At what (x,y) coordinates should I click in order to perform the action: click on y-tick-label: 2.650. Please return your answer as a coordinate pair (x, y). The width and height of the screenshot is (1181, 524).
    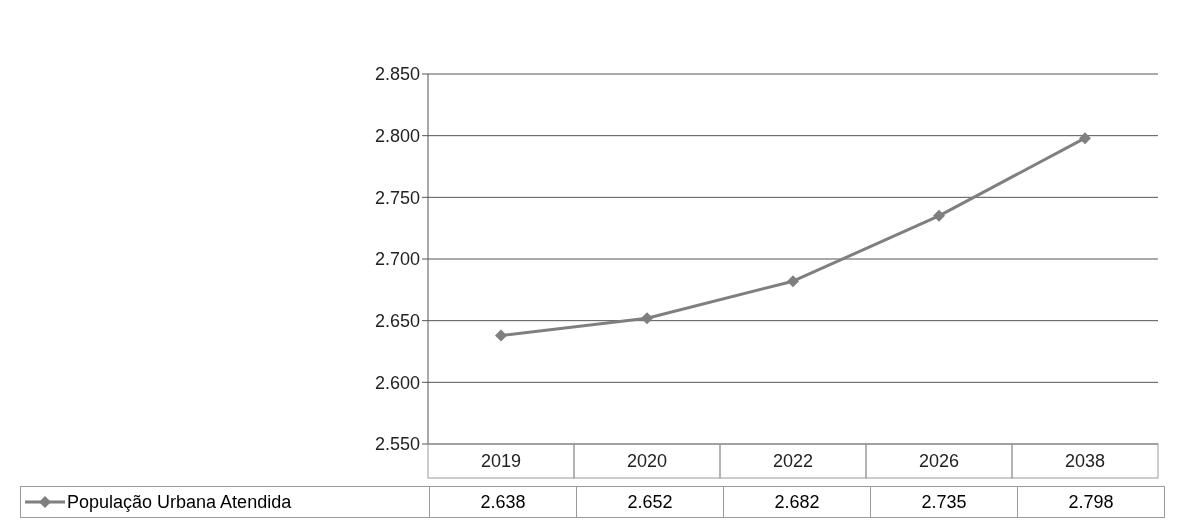
    Looking at the image, I should click on (397, 321).